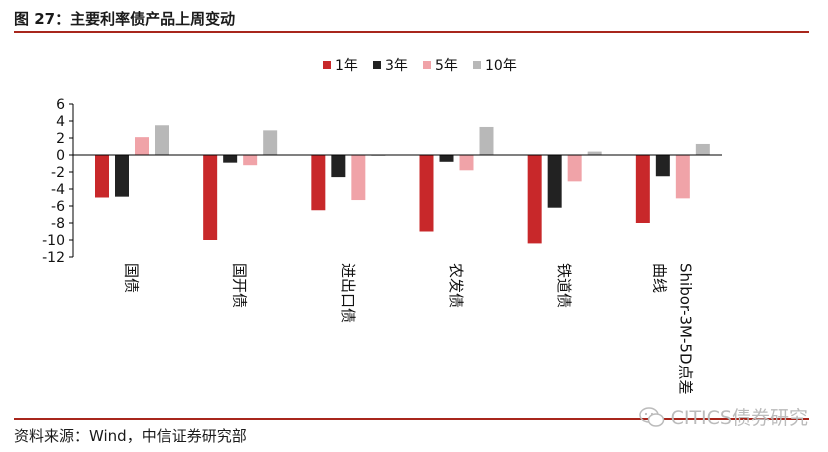  What do you see at coordinates (426, 193) in the screenshot?
I see `bar-1年-农发债` at bounding box center [426, 193].